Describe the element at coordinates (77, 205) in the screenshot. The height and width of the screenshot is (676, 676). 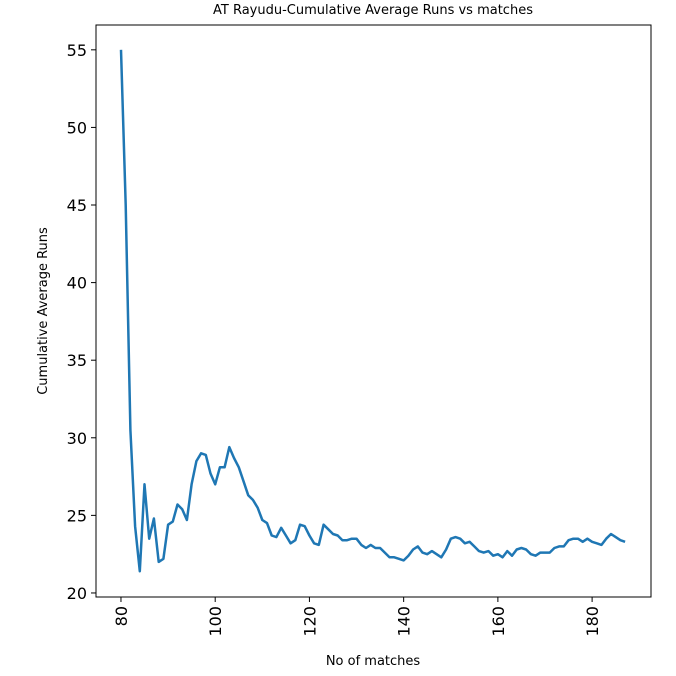
I see `y-tick-label: 45` at that location.